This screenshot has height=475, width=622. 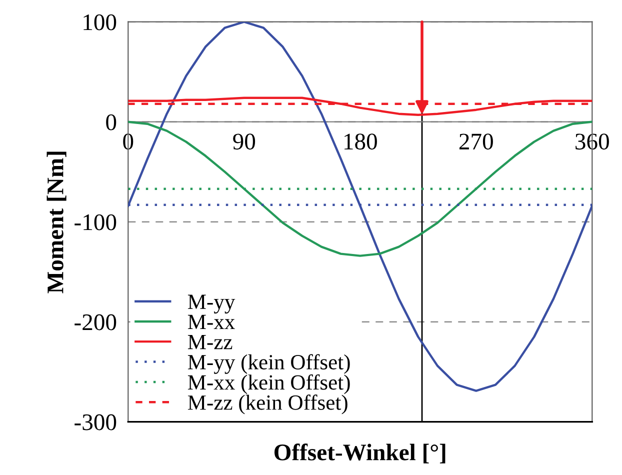 I want to click on y-tick-label: -200, so click(x=95, y=322).